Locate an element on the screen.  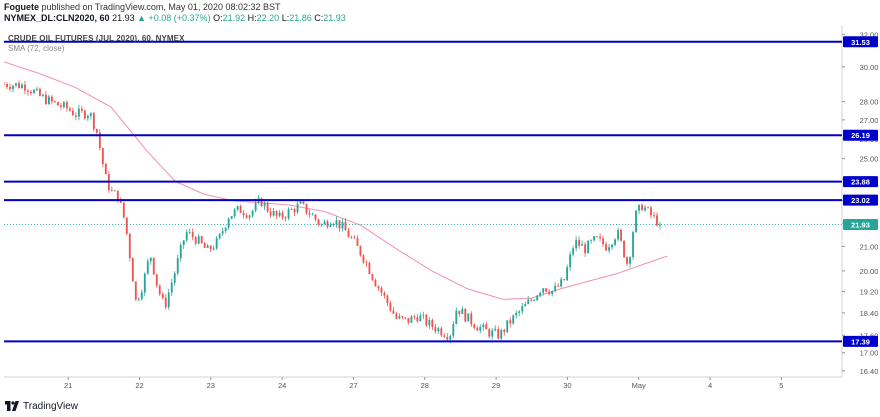
publisher-name: Foguete is located at coordinates (21, 7).